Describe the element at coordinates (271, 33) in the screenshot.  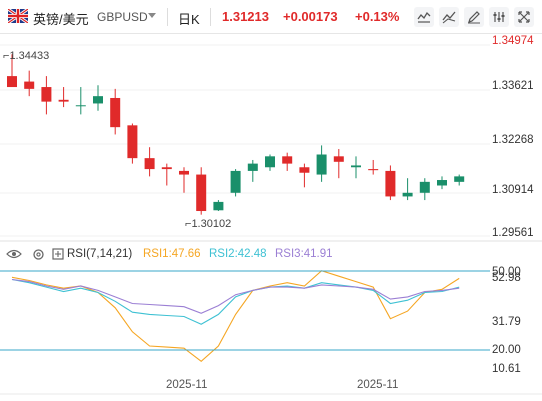
I see `header-divider` at that location.